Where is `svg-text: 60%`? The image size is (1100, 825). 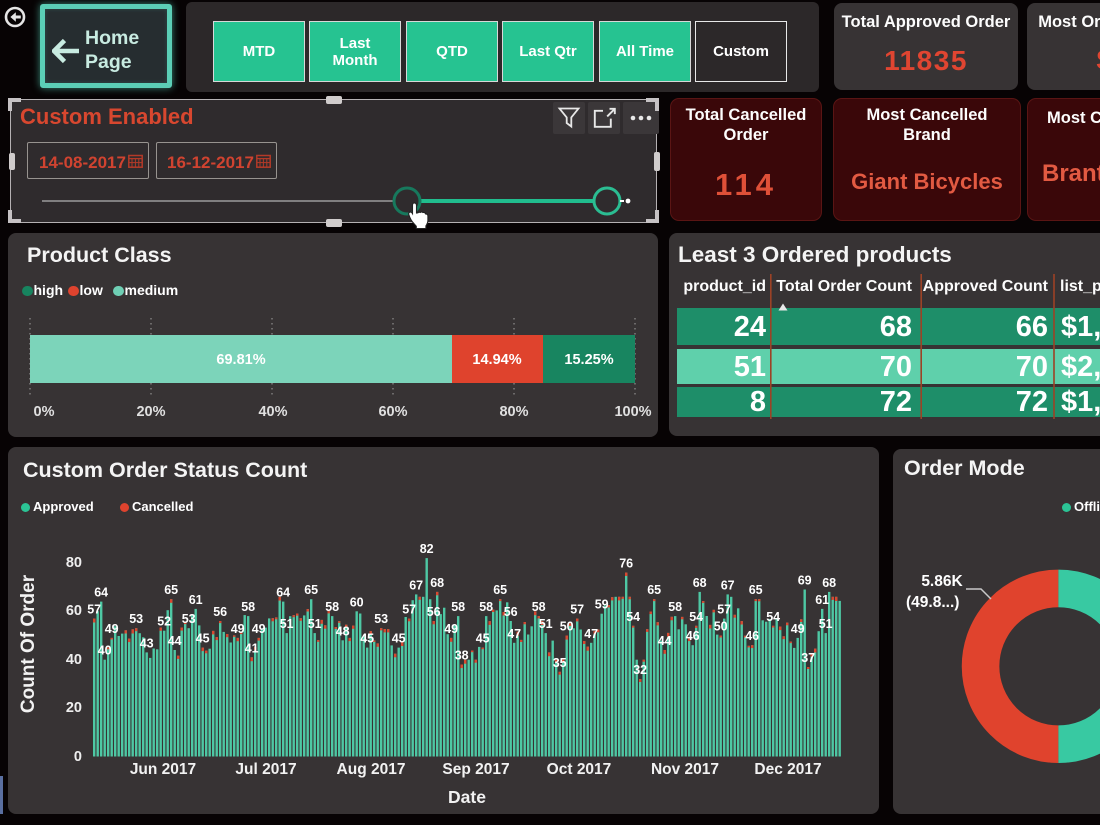 svg-text: 60% is located at coordinates (392, 412).